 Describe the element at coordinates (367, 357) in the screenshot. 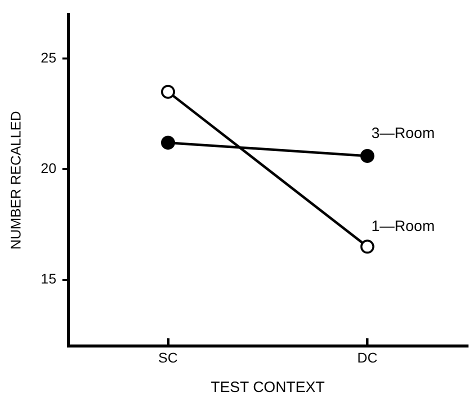

I see `x-tick-label: DC` at that location.